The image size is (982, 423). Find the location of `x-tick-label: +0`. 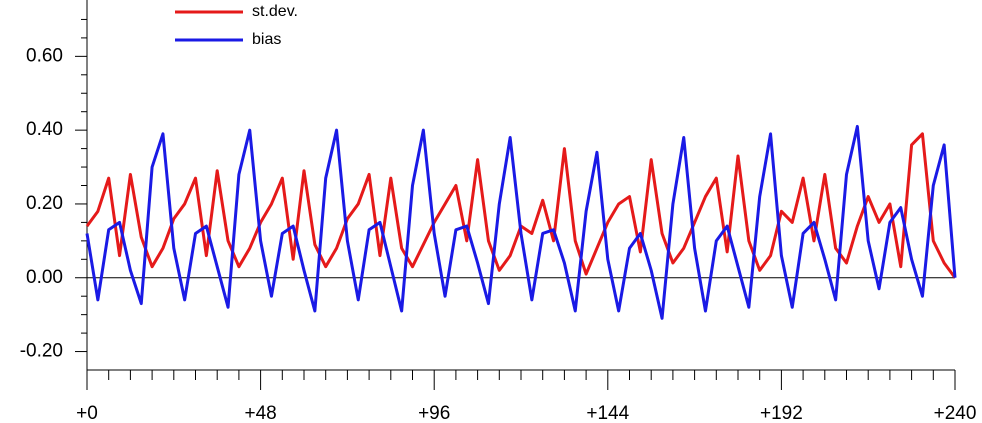

x-tick-label: +0 is located at coordinates (87, 413).